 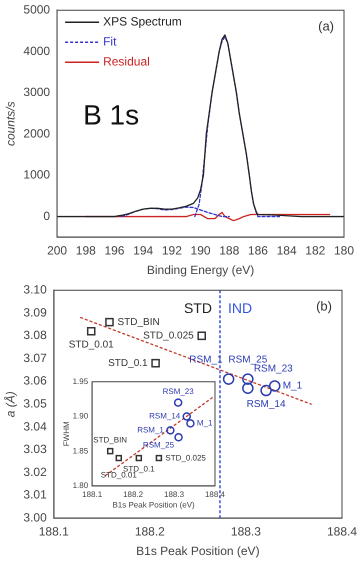 What do you see at coordinates (326, 26) in the screenshot?
I see `annotation: (a)` at bounding box center [326, 26].